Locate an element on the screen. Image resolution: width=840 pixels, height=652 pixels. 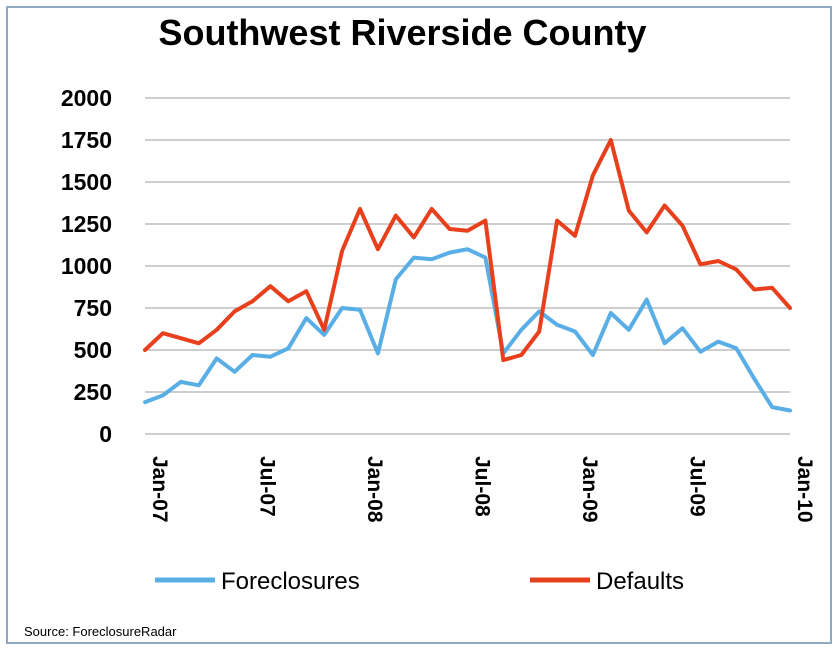
y-tick-750: 750 is located at coordinates (93, 308).